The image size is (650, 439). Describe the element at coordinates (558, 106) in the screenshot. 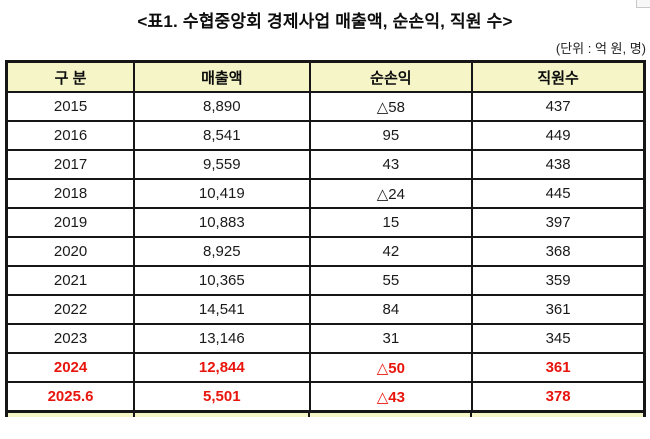

I see `employees-cell: 437` at that location.